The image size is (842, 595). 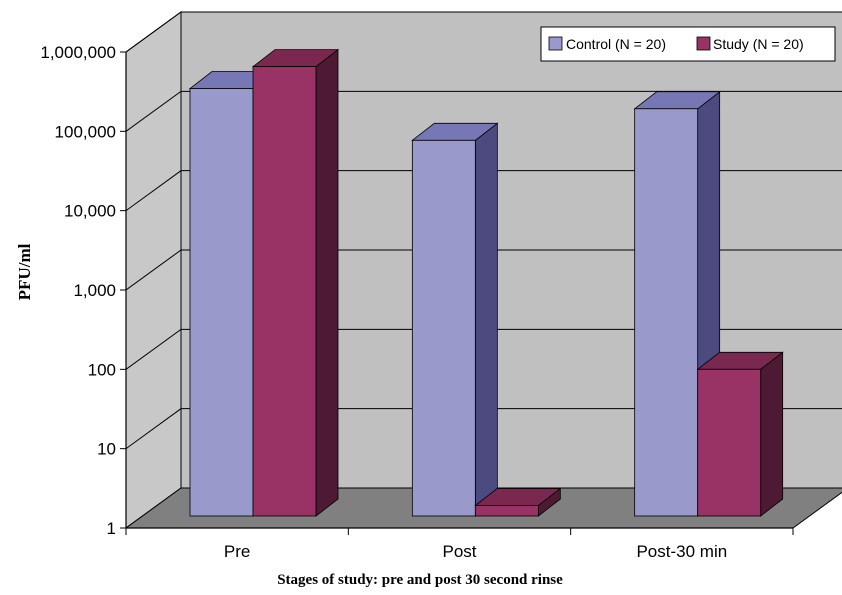 I want to click on y-tick-labels: 1 10 100 1,000 10,000 100,000 1,000,000, so click(x=78, y=290).